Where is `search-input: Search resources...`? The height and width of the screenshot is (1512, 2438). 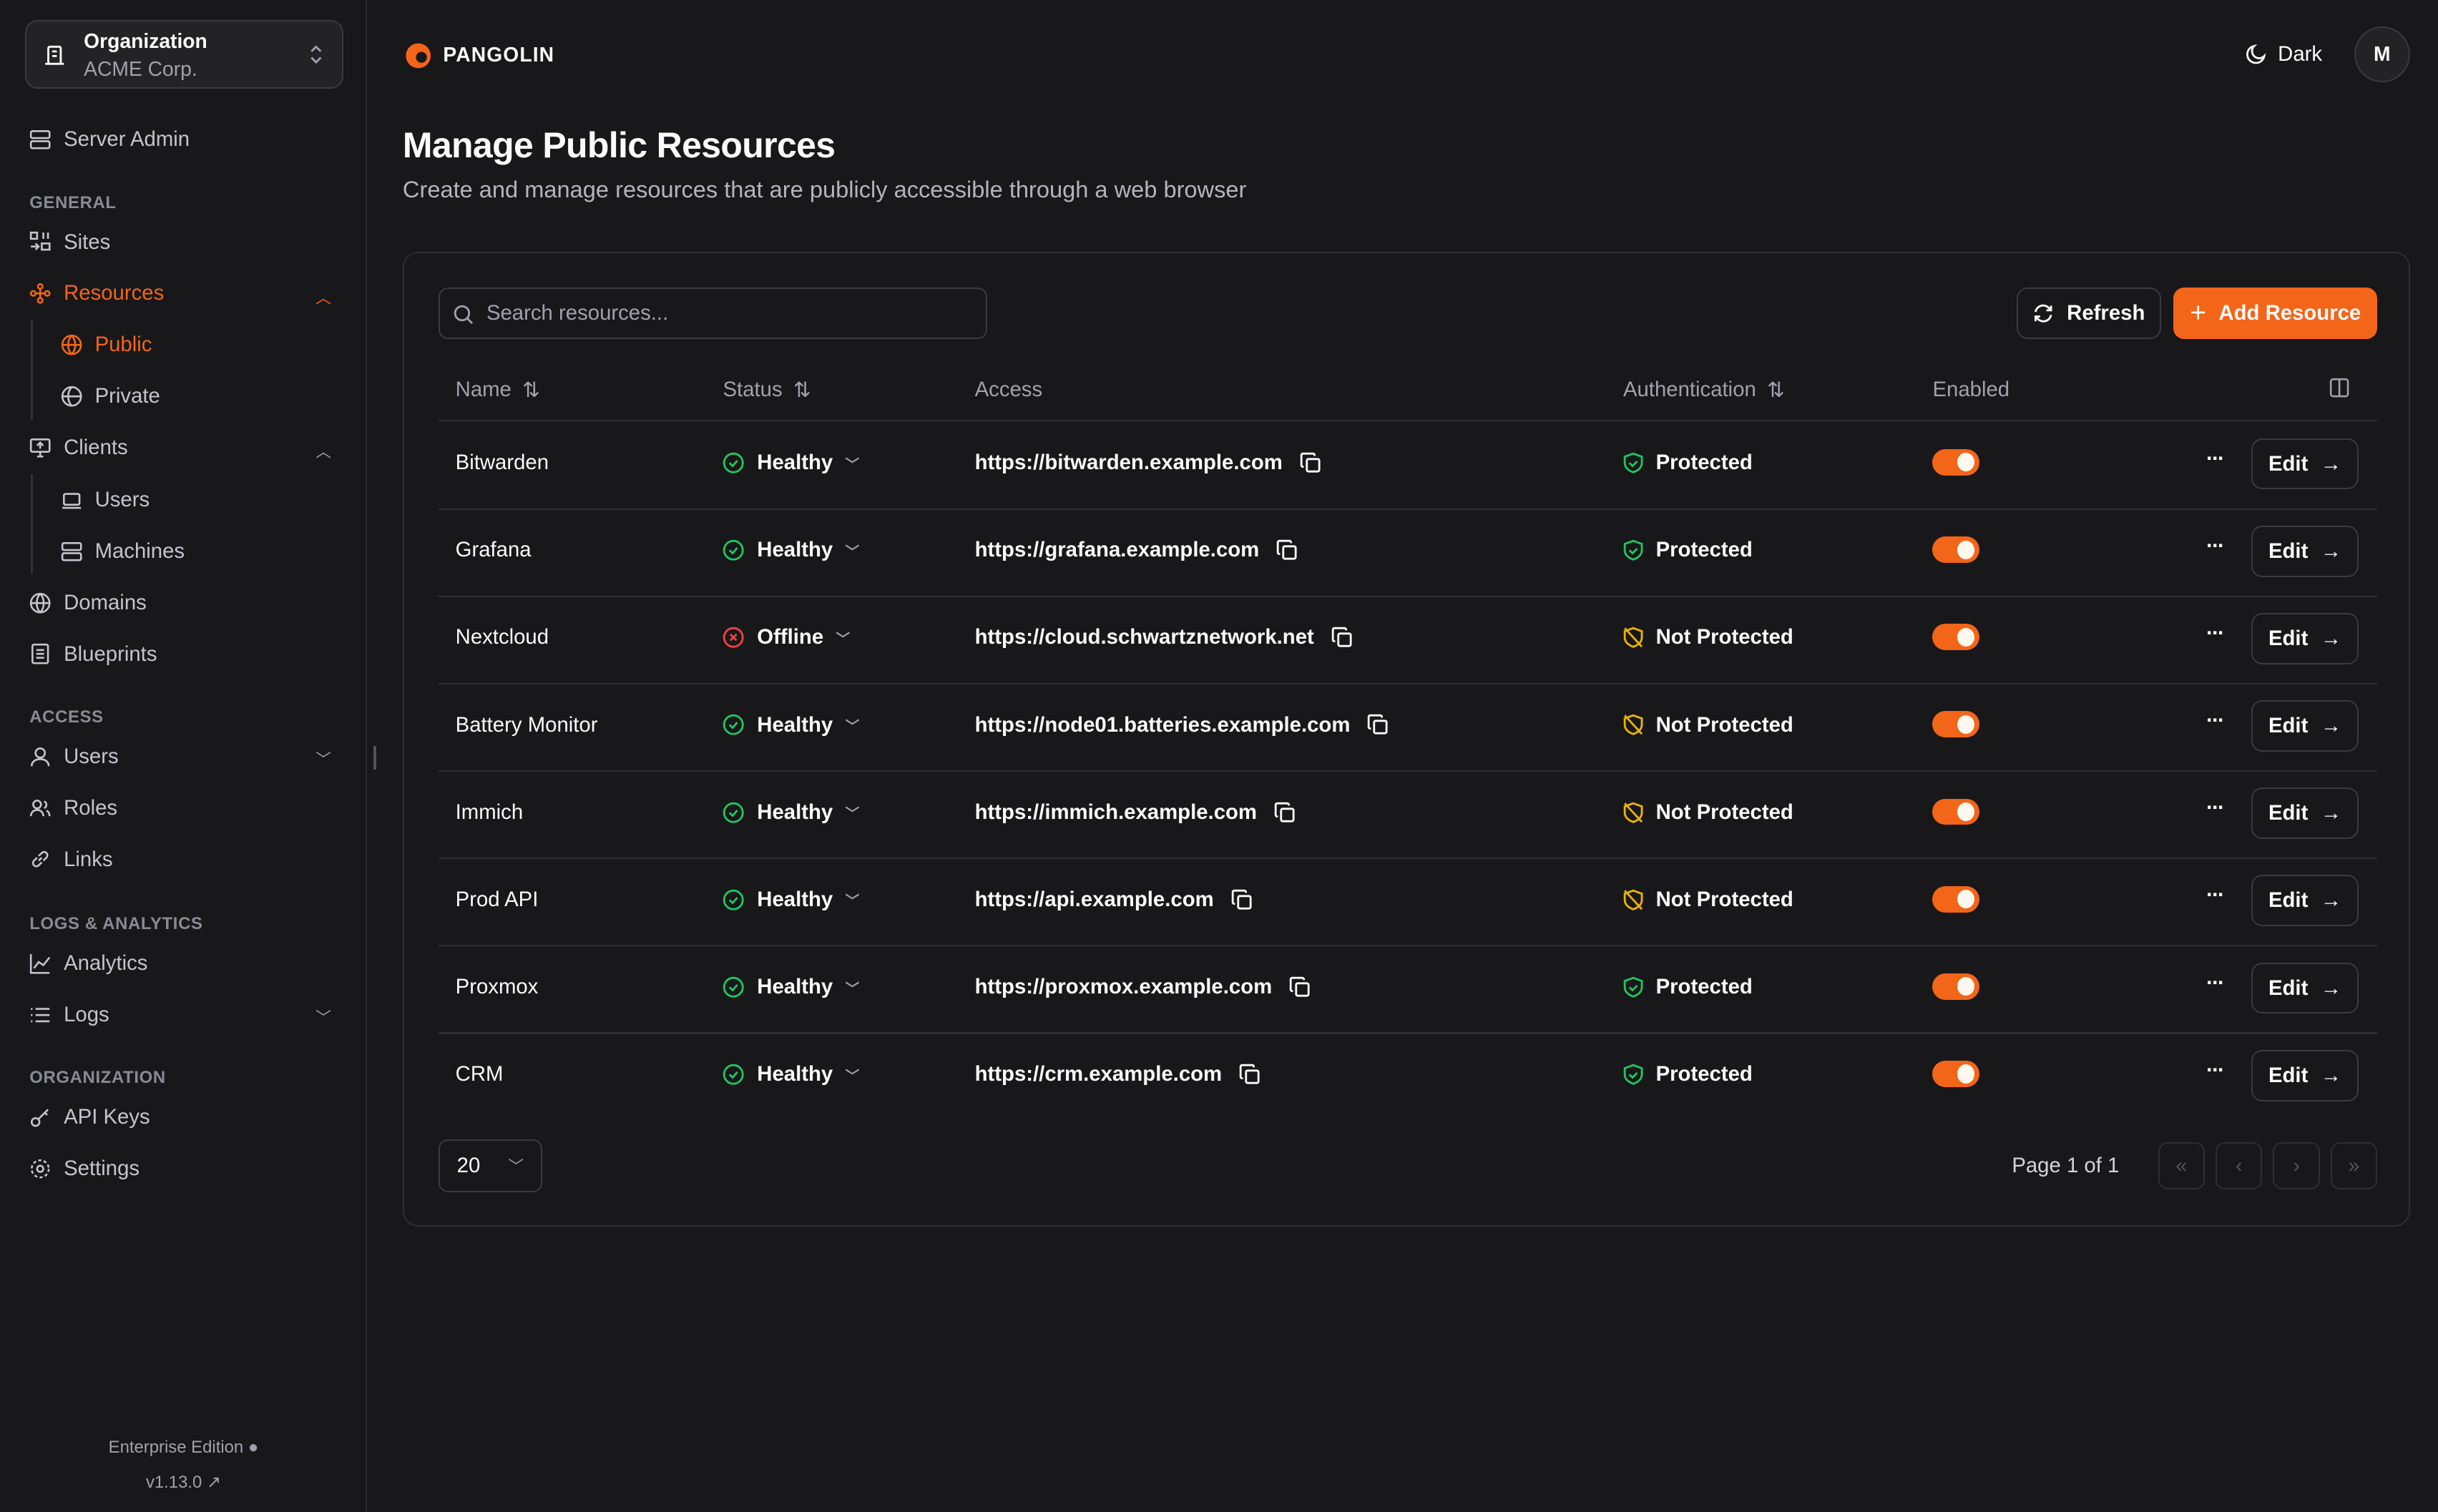
search-input: Search resources... is located at coordinates (712, 313).